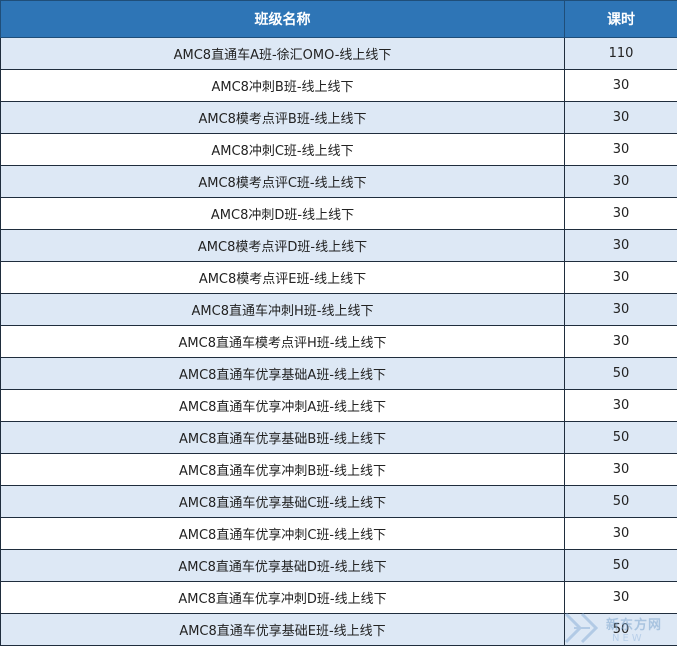 This screenshot has height=651, width=677. I want to click on table-row: AMC8直通车模考点评H班-线上线下 30, so click(338, 341).